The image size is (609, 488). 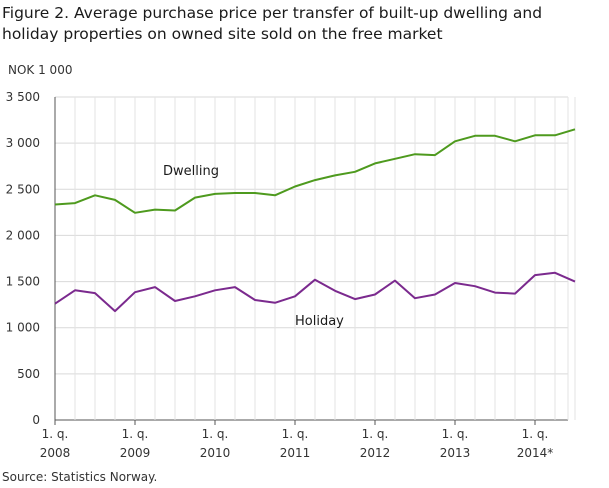 What do you see at coordinates (319, 321) in the screenshot?
I see `series-label-holiday: Holiday` at bounding box center [319, 321].